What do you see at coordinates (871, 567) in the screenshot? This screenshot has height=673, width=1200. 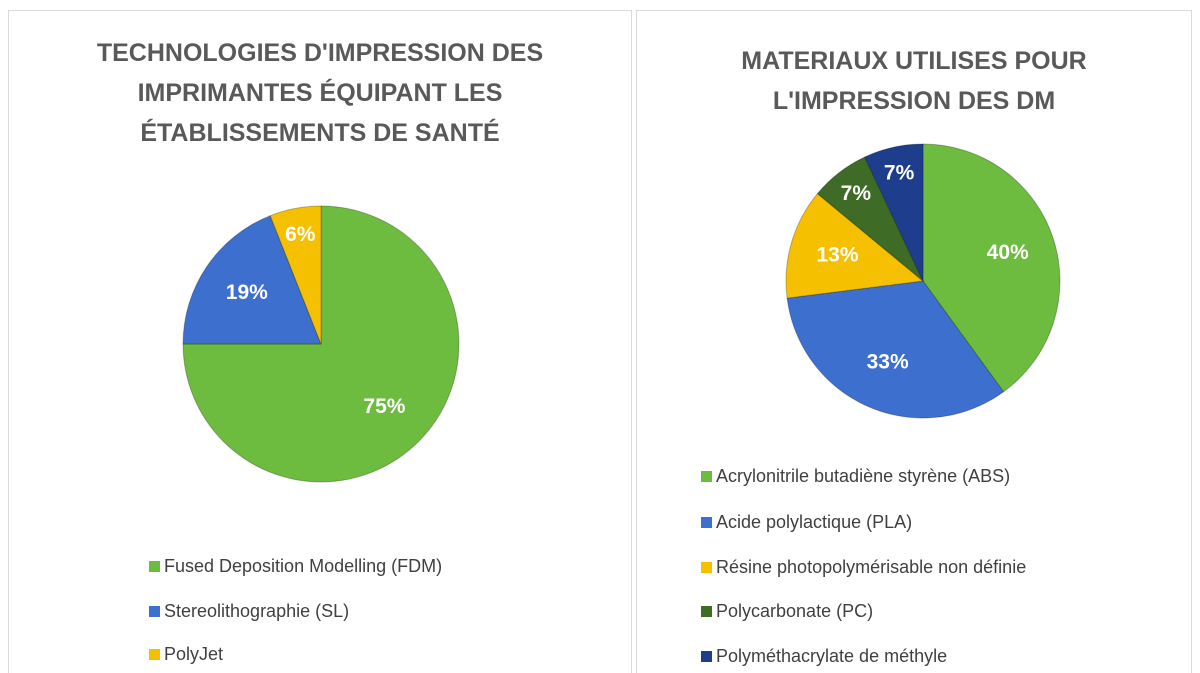 I see `legend-label: Résine photopolymérisable non définie` at bounding box center [871, 567].